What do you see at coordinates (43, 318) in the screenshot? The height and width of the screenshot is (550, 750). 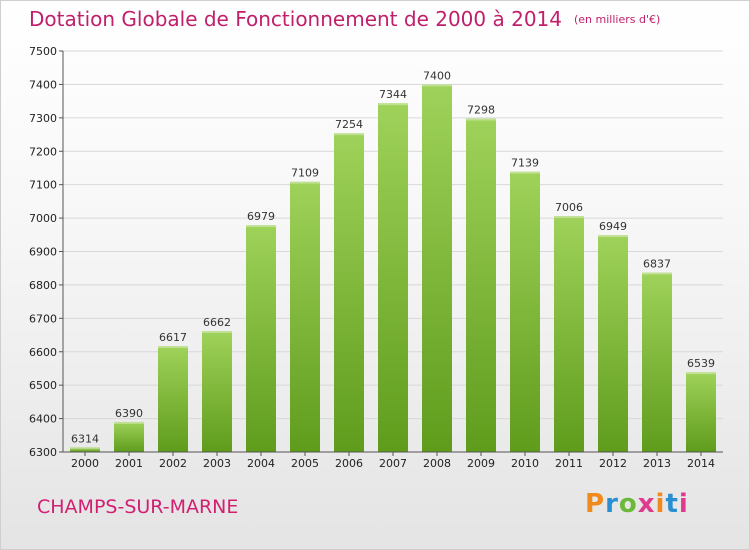 I see `y-tick-label: 6700` at bounding box center [43, 318].